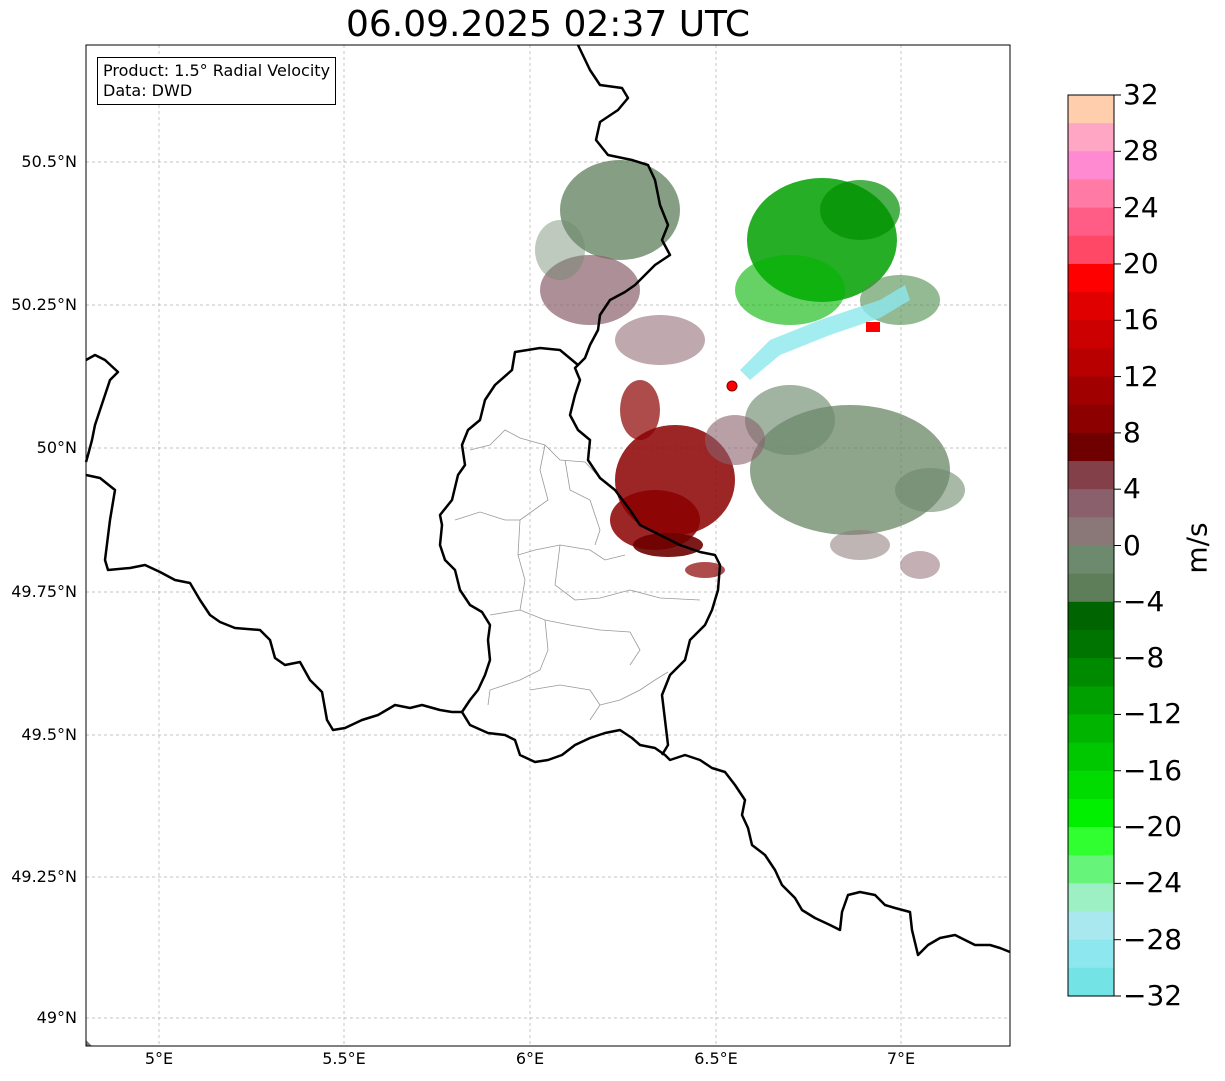 The width and height of the screenshot is (1225, 1081). I want to click on colorbar-tick-label: 12, so click(1141, 376).